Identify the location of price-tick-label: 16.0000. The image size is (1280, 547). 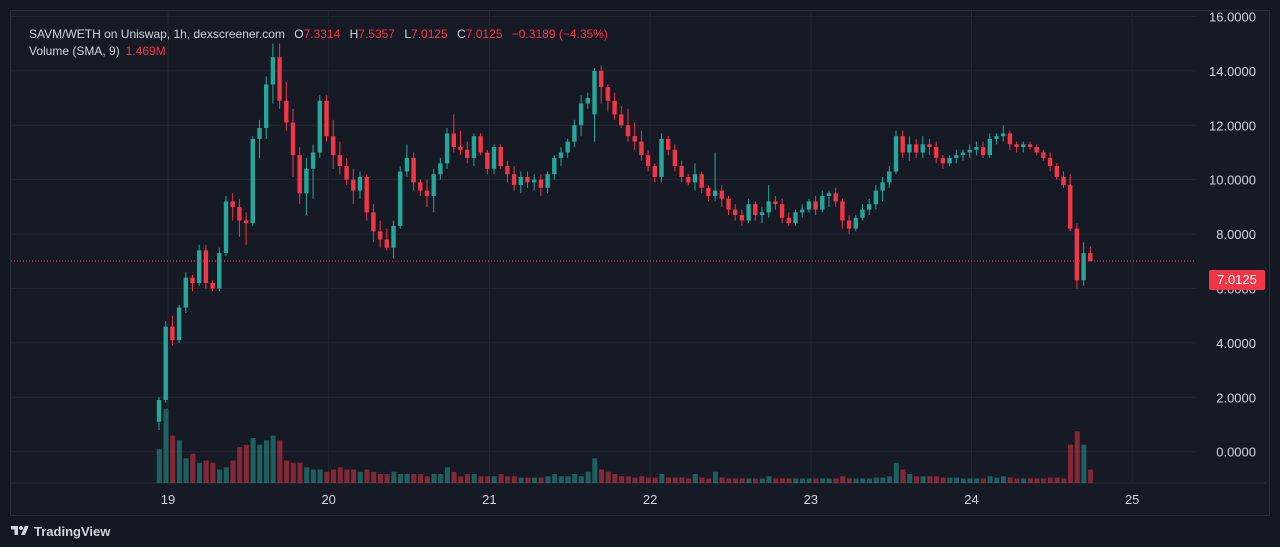
(1232, 17).